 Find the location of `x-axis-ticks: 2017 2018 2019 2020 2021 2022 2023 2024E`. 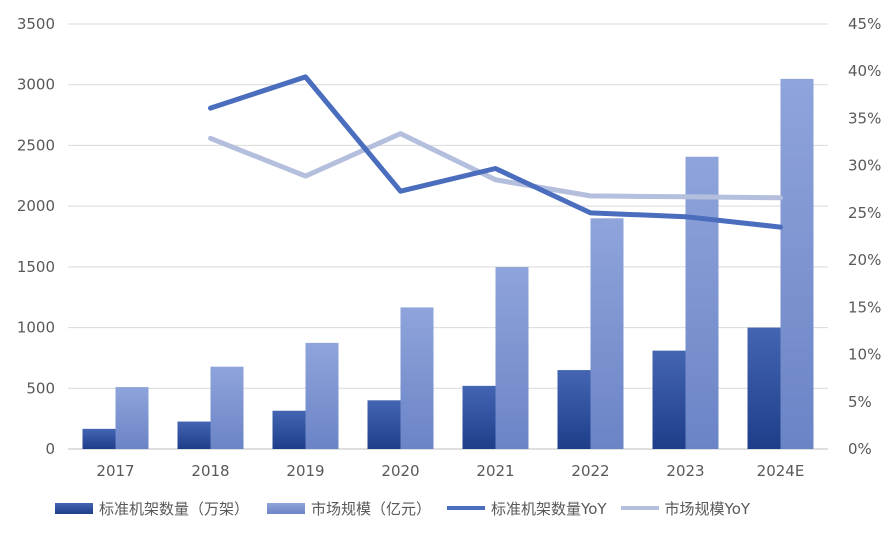

x-axis-ticks: 2017 2018 2019 2020 2021 2022 2023 2024E is located at coordinates (450, 471).